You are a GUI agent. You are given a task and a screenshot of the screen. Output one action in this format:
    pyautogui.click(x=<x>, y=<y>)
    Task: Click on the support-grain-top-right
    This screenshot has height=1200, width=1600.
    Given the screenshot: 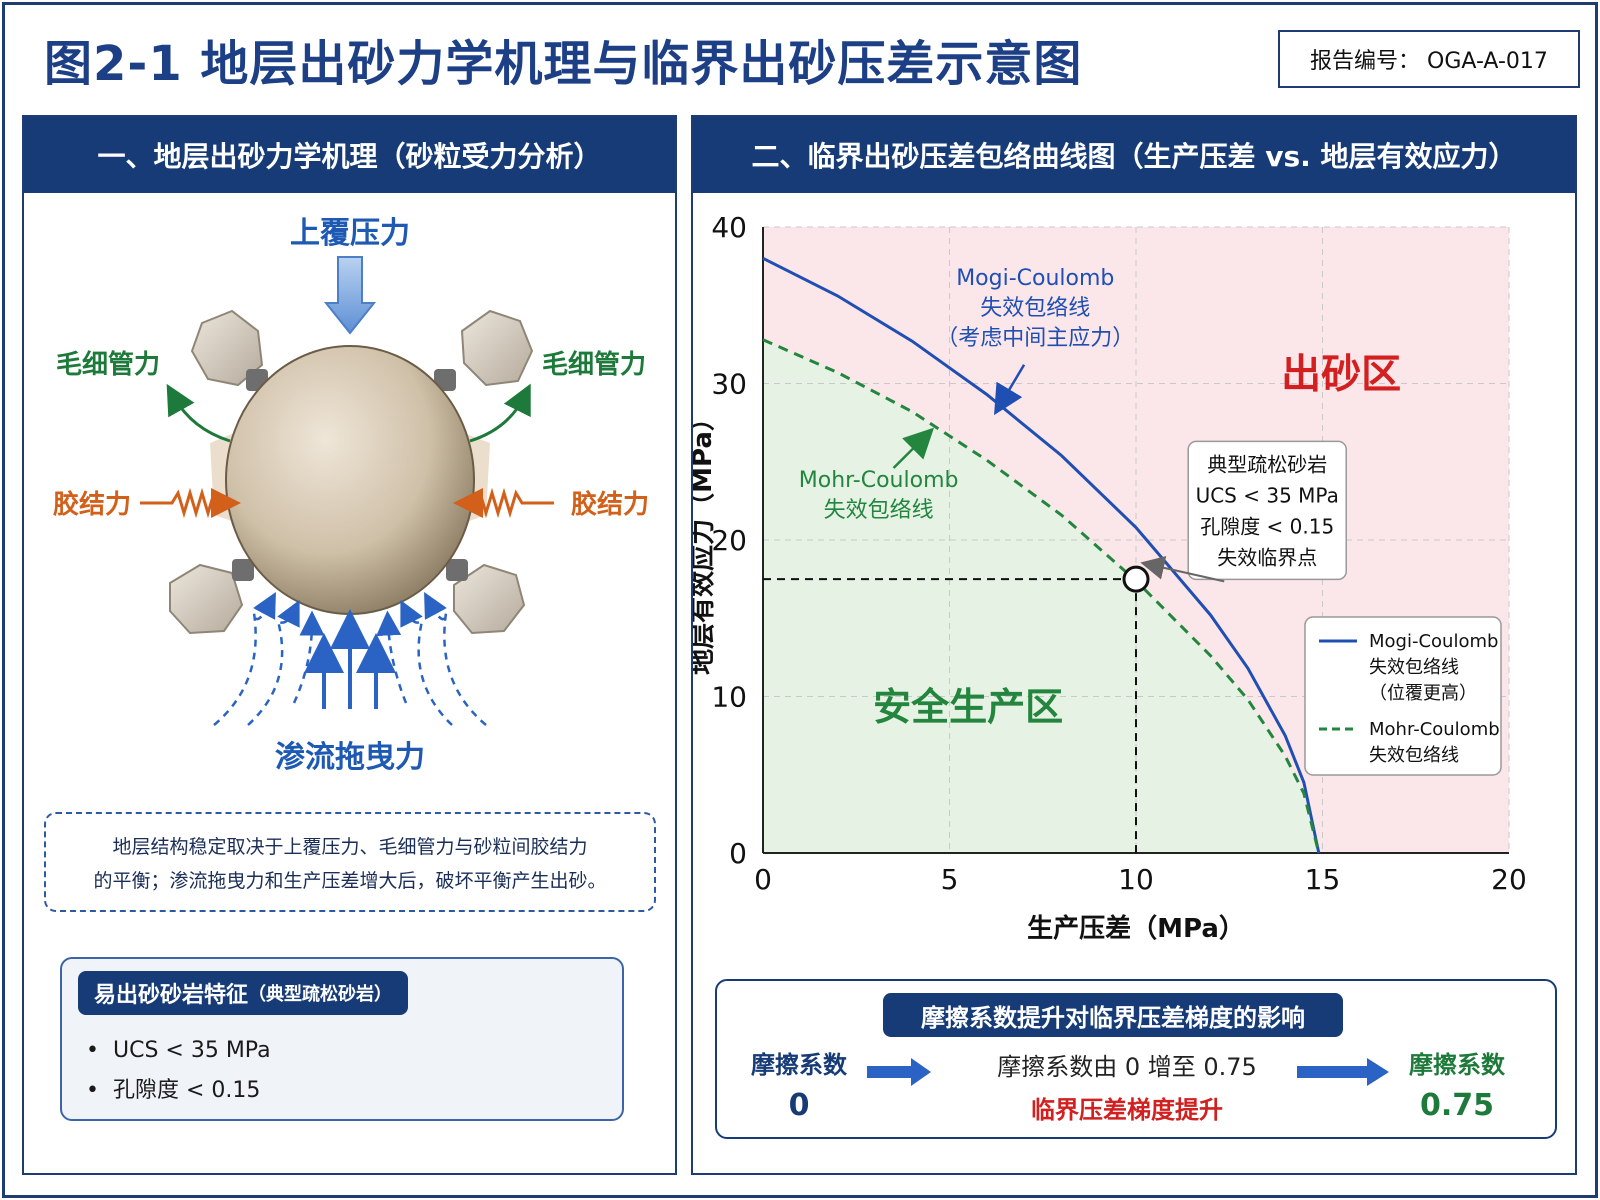 What is the action you would take?
    pyautogui.click(x=497, y=348)
    